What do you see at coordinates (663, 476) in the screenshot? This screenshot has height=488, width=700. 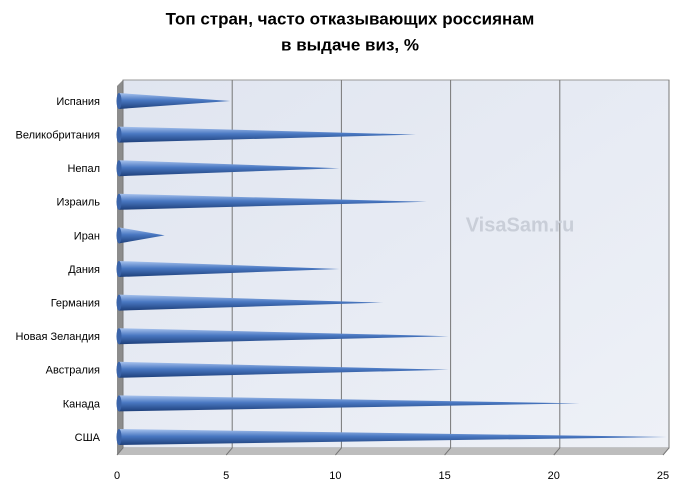 I see `x-tick-label: 25` at bounding box center [663, 476].